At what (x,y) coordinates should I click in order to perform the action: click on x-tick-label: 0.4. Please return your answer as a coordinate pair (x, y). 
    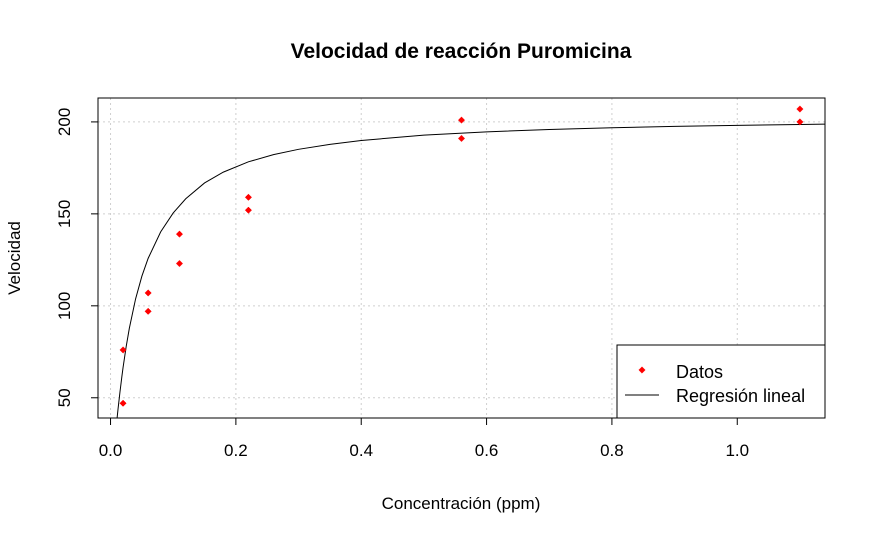
    Looking at the image, I should click on (361, 450).